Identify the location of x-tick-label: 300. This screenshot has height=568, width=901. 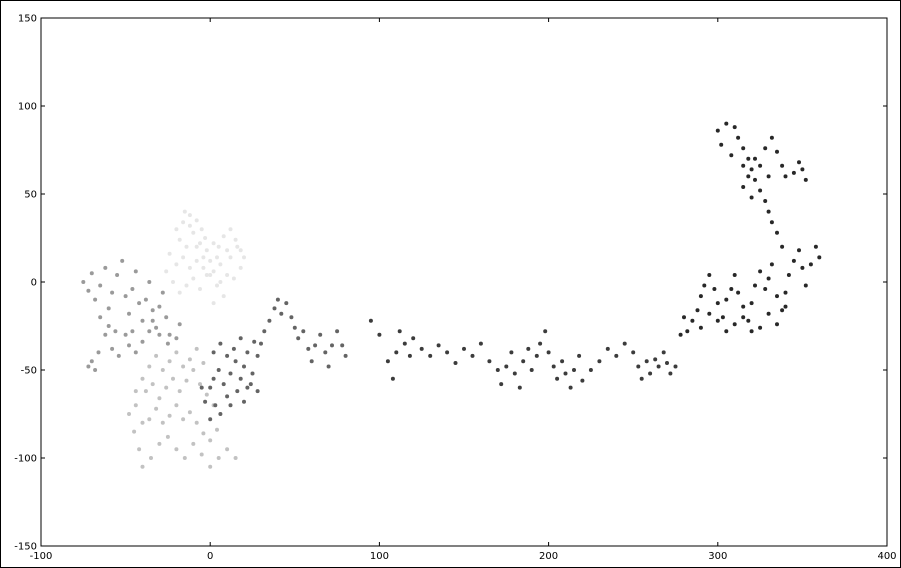
(717, 556).